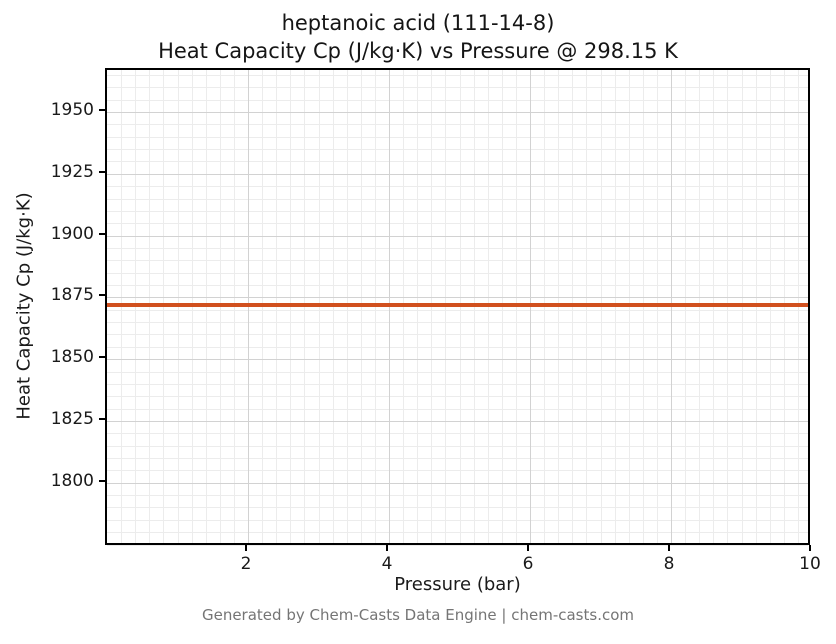  What do you see at coordinates (810, 564) in the screenshot?
I see `x-tick-label: 10` at bounding box center [810, 564].